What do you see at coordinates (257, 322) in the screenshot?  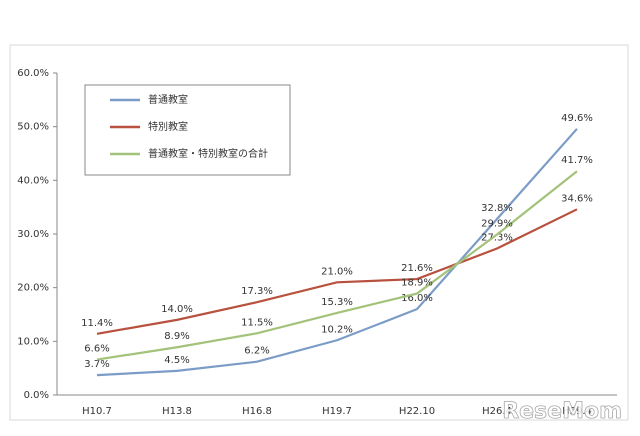 I see `data-label: 11.5%` at bounding box center [257, 322].